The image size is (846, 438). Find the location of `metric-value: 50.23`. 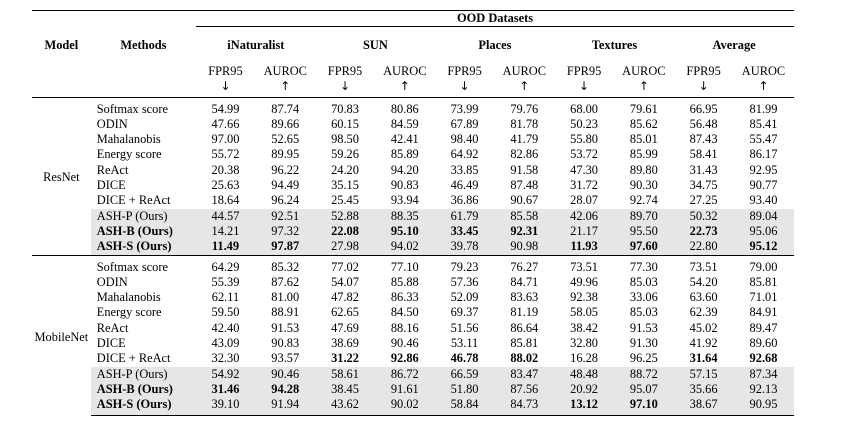

metric-value: 50.23 is located at coordinates (584, 123).